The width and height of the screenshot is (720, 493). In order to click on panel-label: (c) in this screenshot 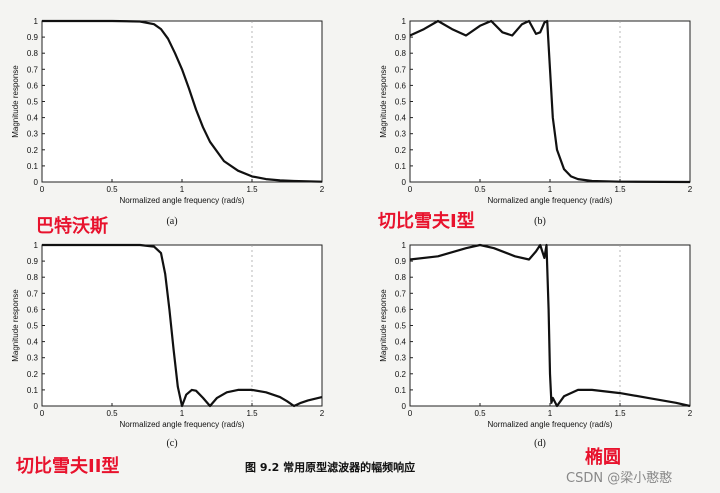, I will do `click(171, 443)`.